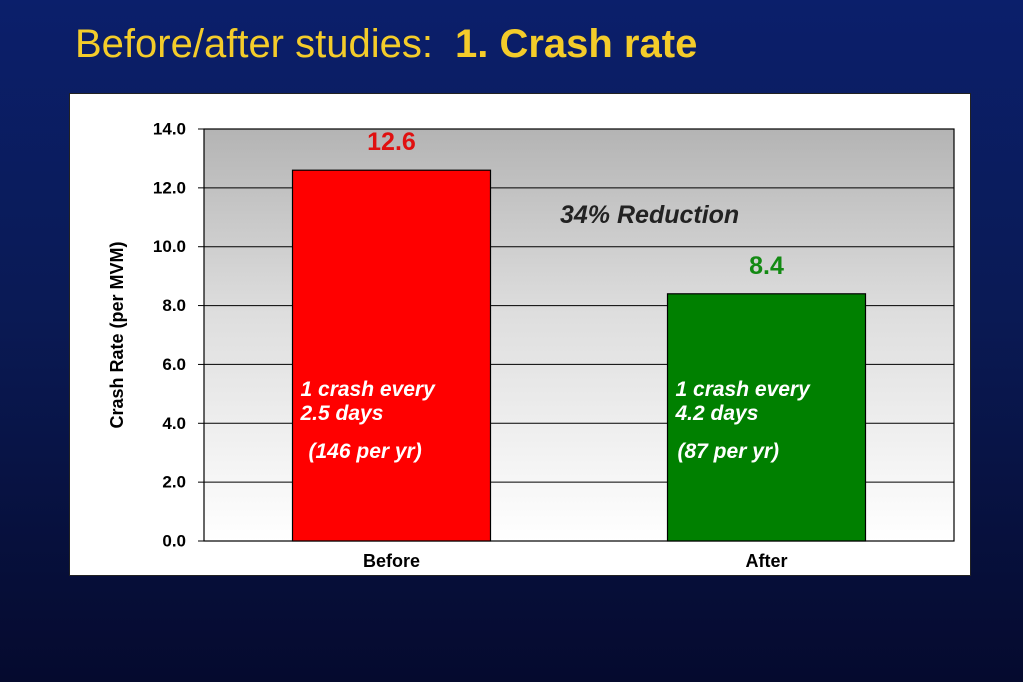 The image size is (1023, 682). Describe the element at coordinates (365, 451) in the screenshot. I see `bar-note-line: (146 per yr)` at that location.